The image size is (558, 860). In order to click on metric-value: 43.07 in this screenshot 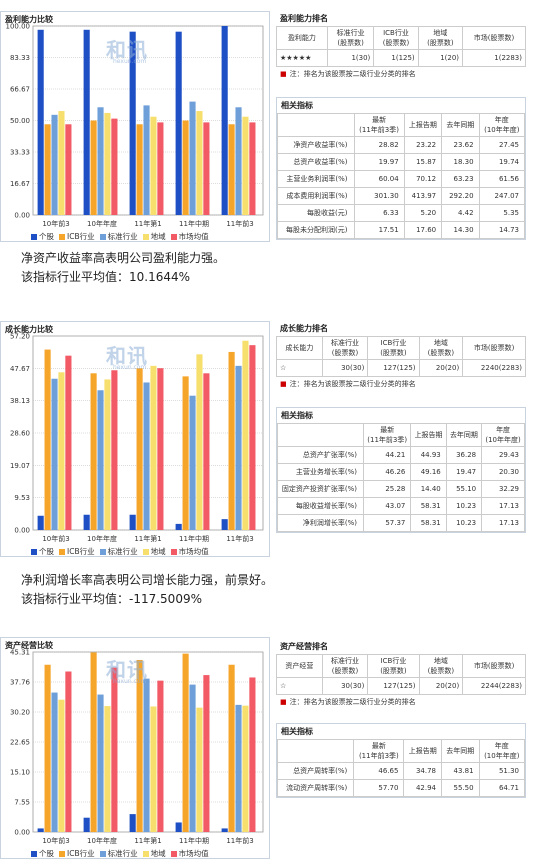, I will do `click(387, 506)`.